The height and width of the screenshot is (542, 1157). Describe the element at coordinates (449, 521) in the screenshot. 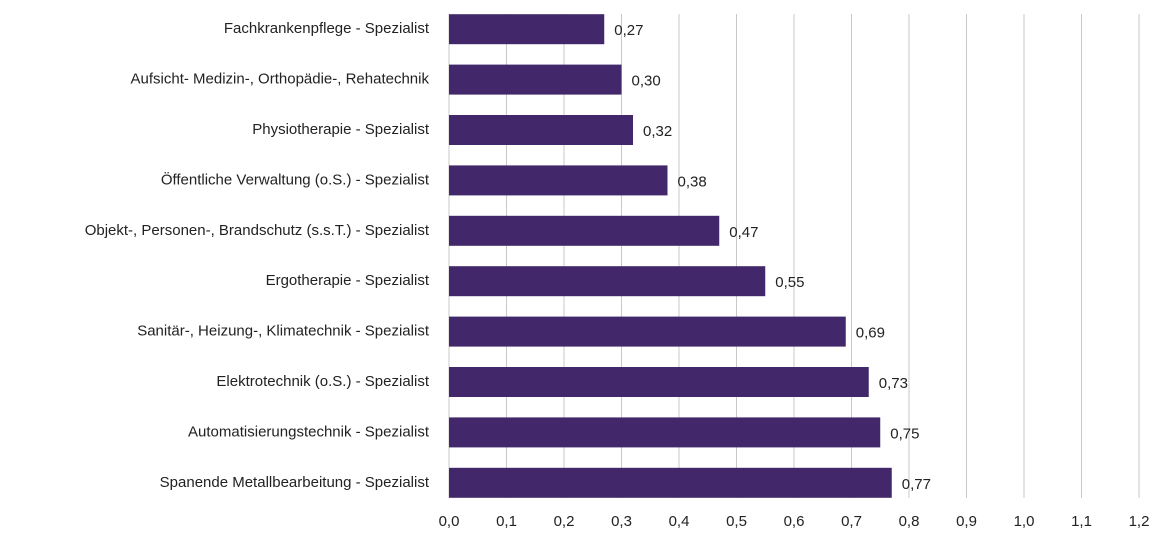

I see `x-tick-label: 0,0` at that location.